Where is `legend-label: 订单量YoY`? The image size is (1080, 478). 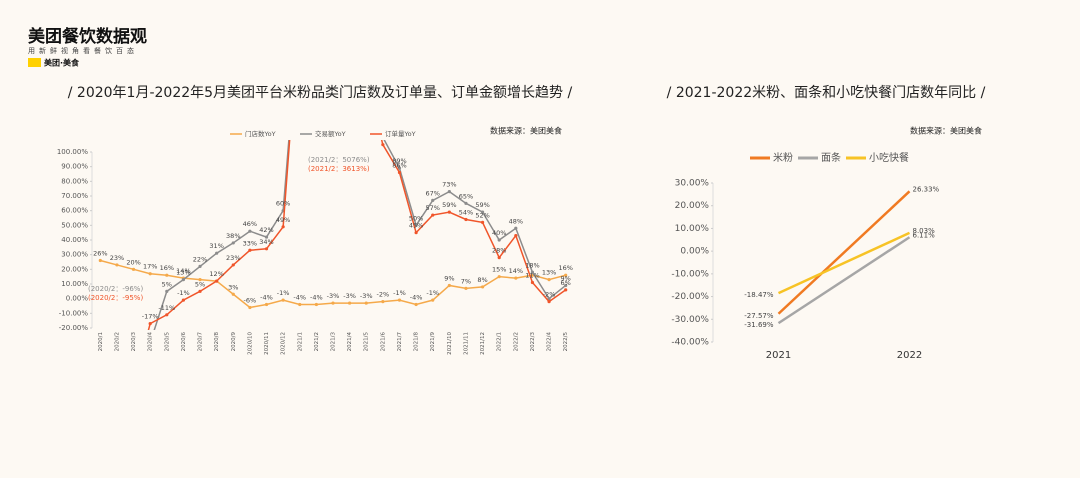
legend-label: 订单量YoY is located at coordinates (400, 133).